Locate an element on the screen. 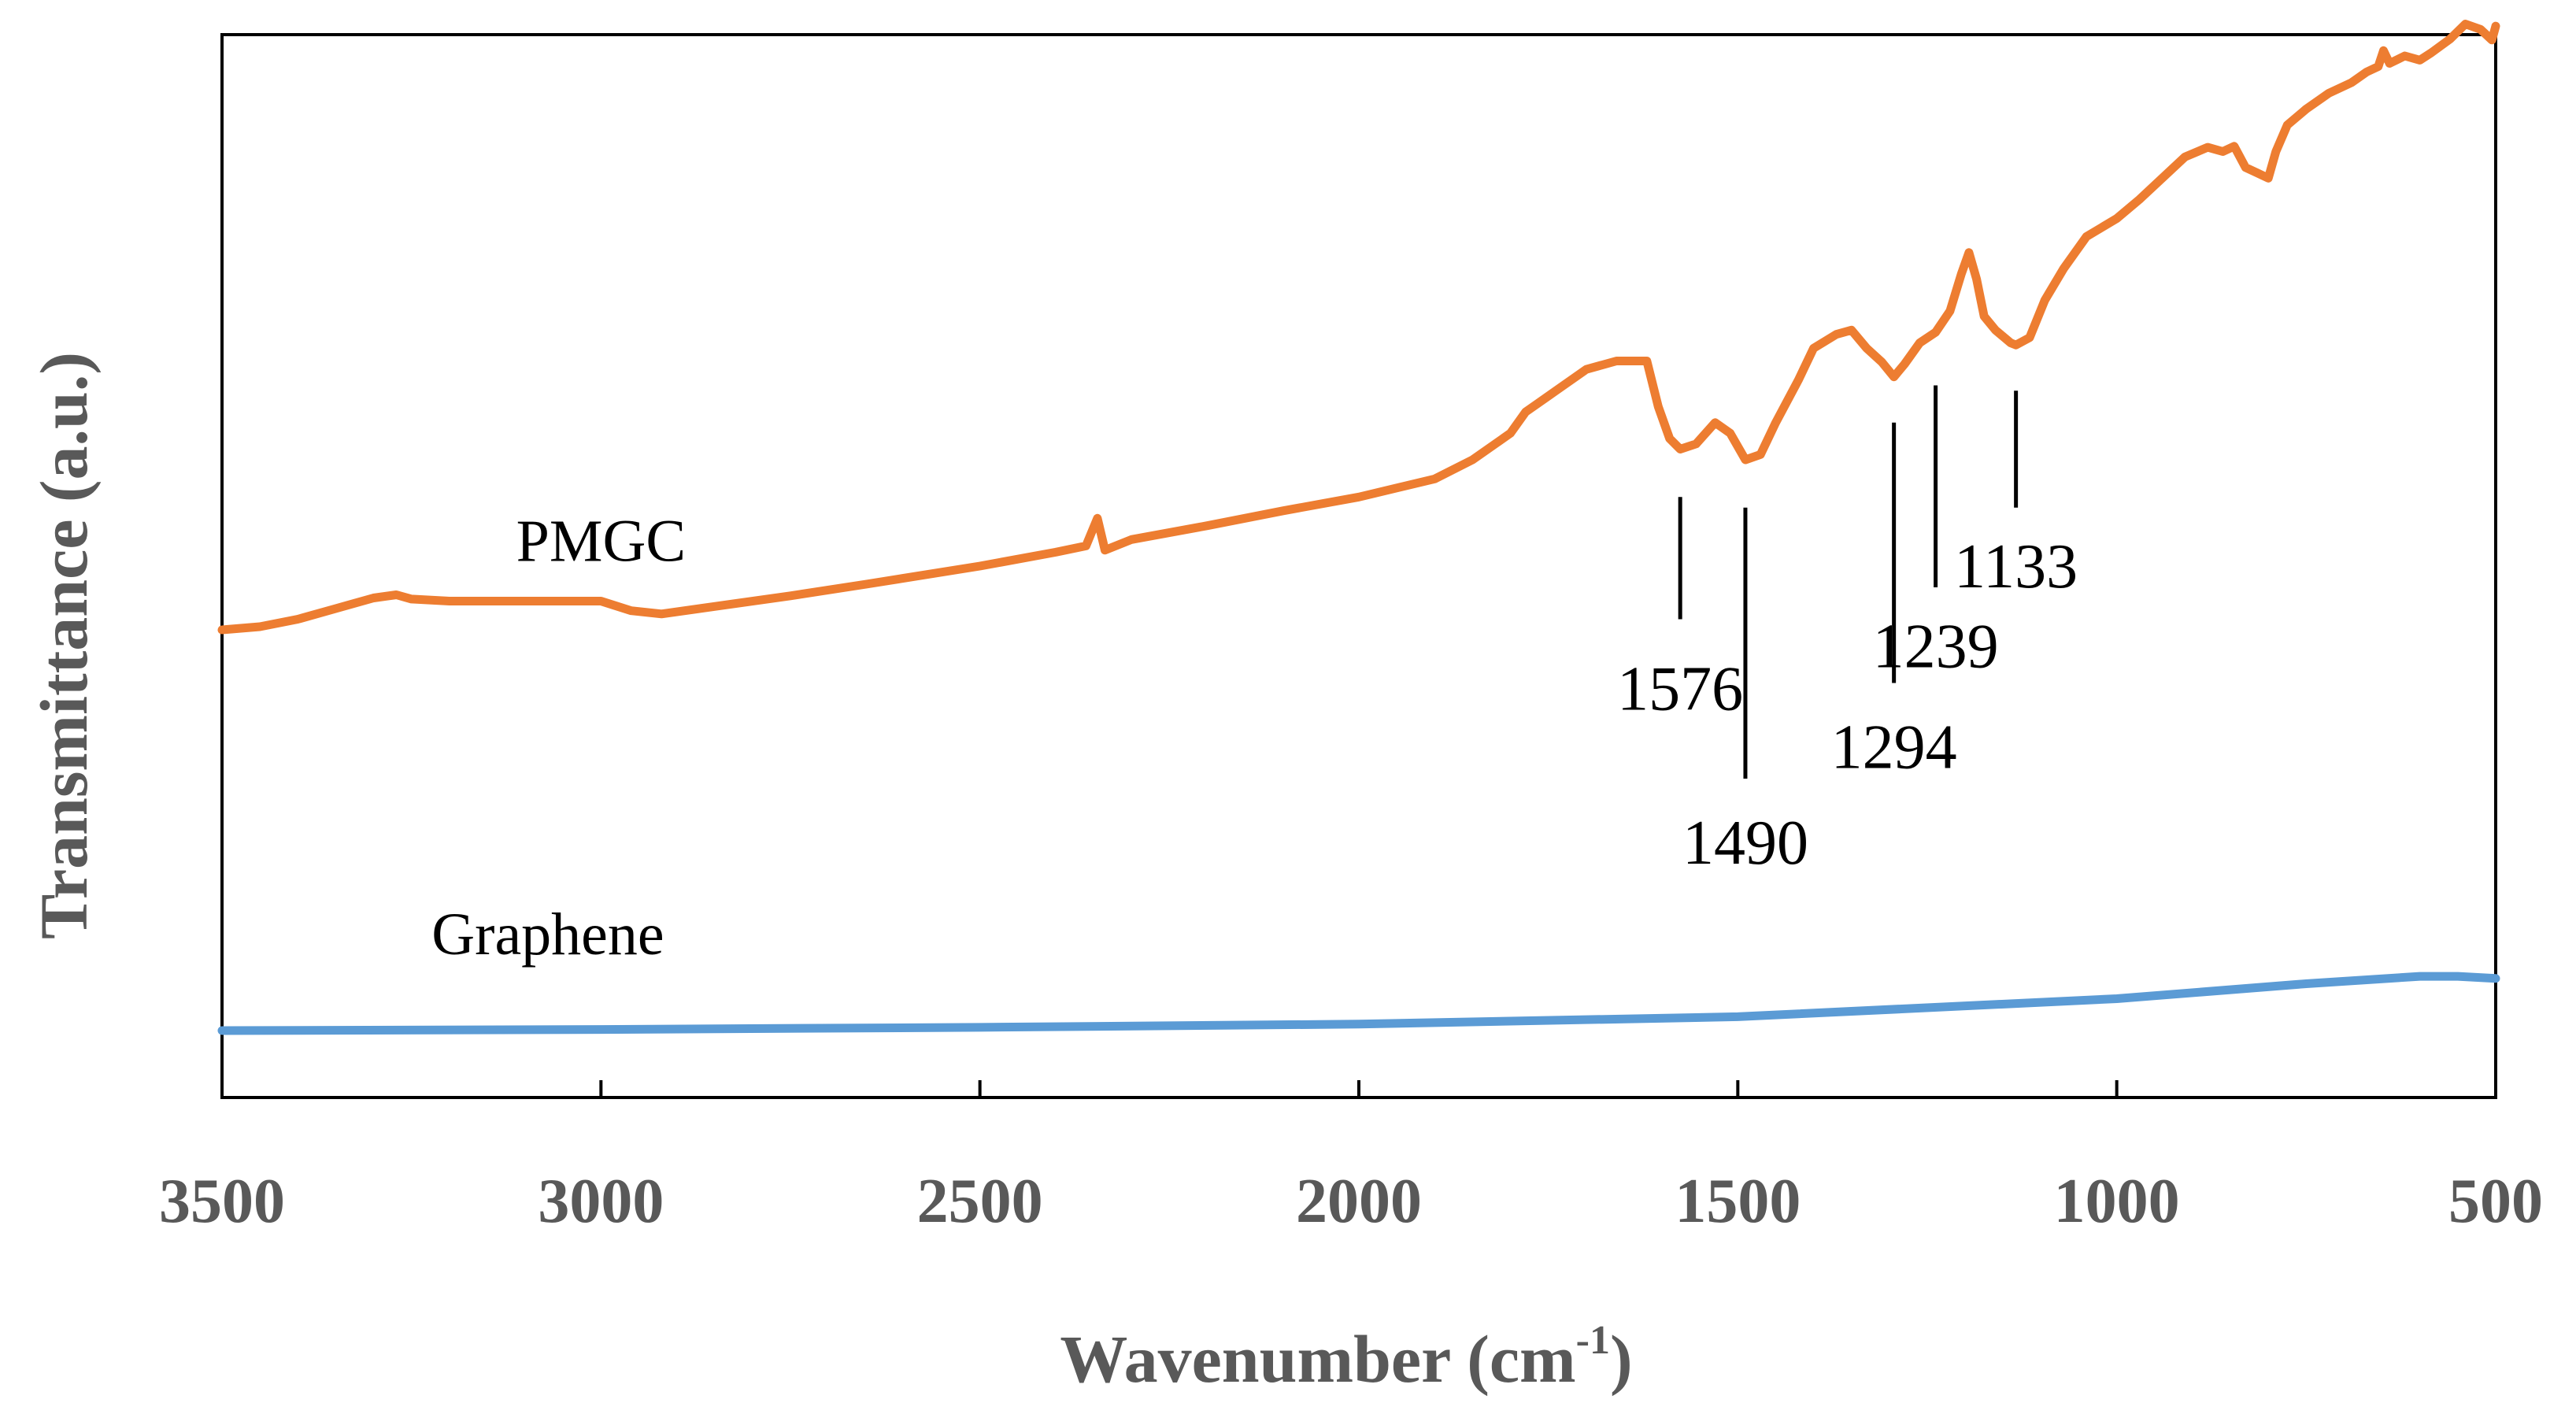 Image resolution: width=2576 pixels, height=1414 pixels. peak-label-1294: 1294 is located at coordinates (1894, 748).